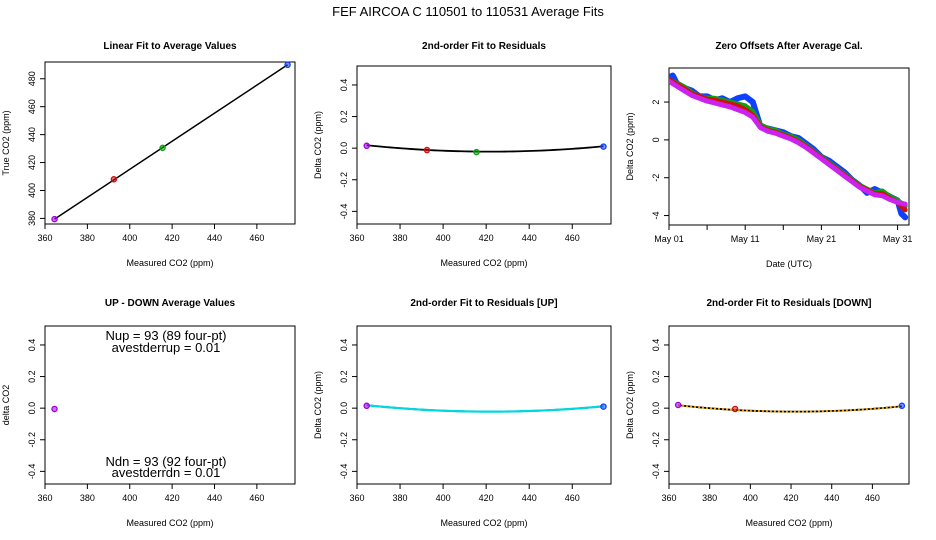 The width and height of the screenshot is (936, 540). Describe the element at coordinates (32, 78) in the screenshot. I see `y-tick-label: 480` at that location.